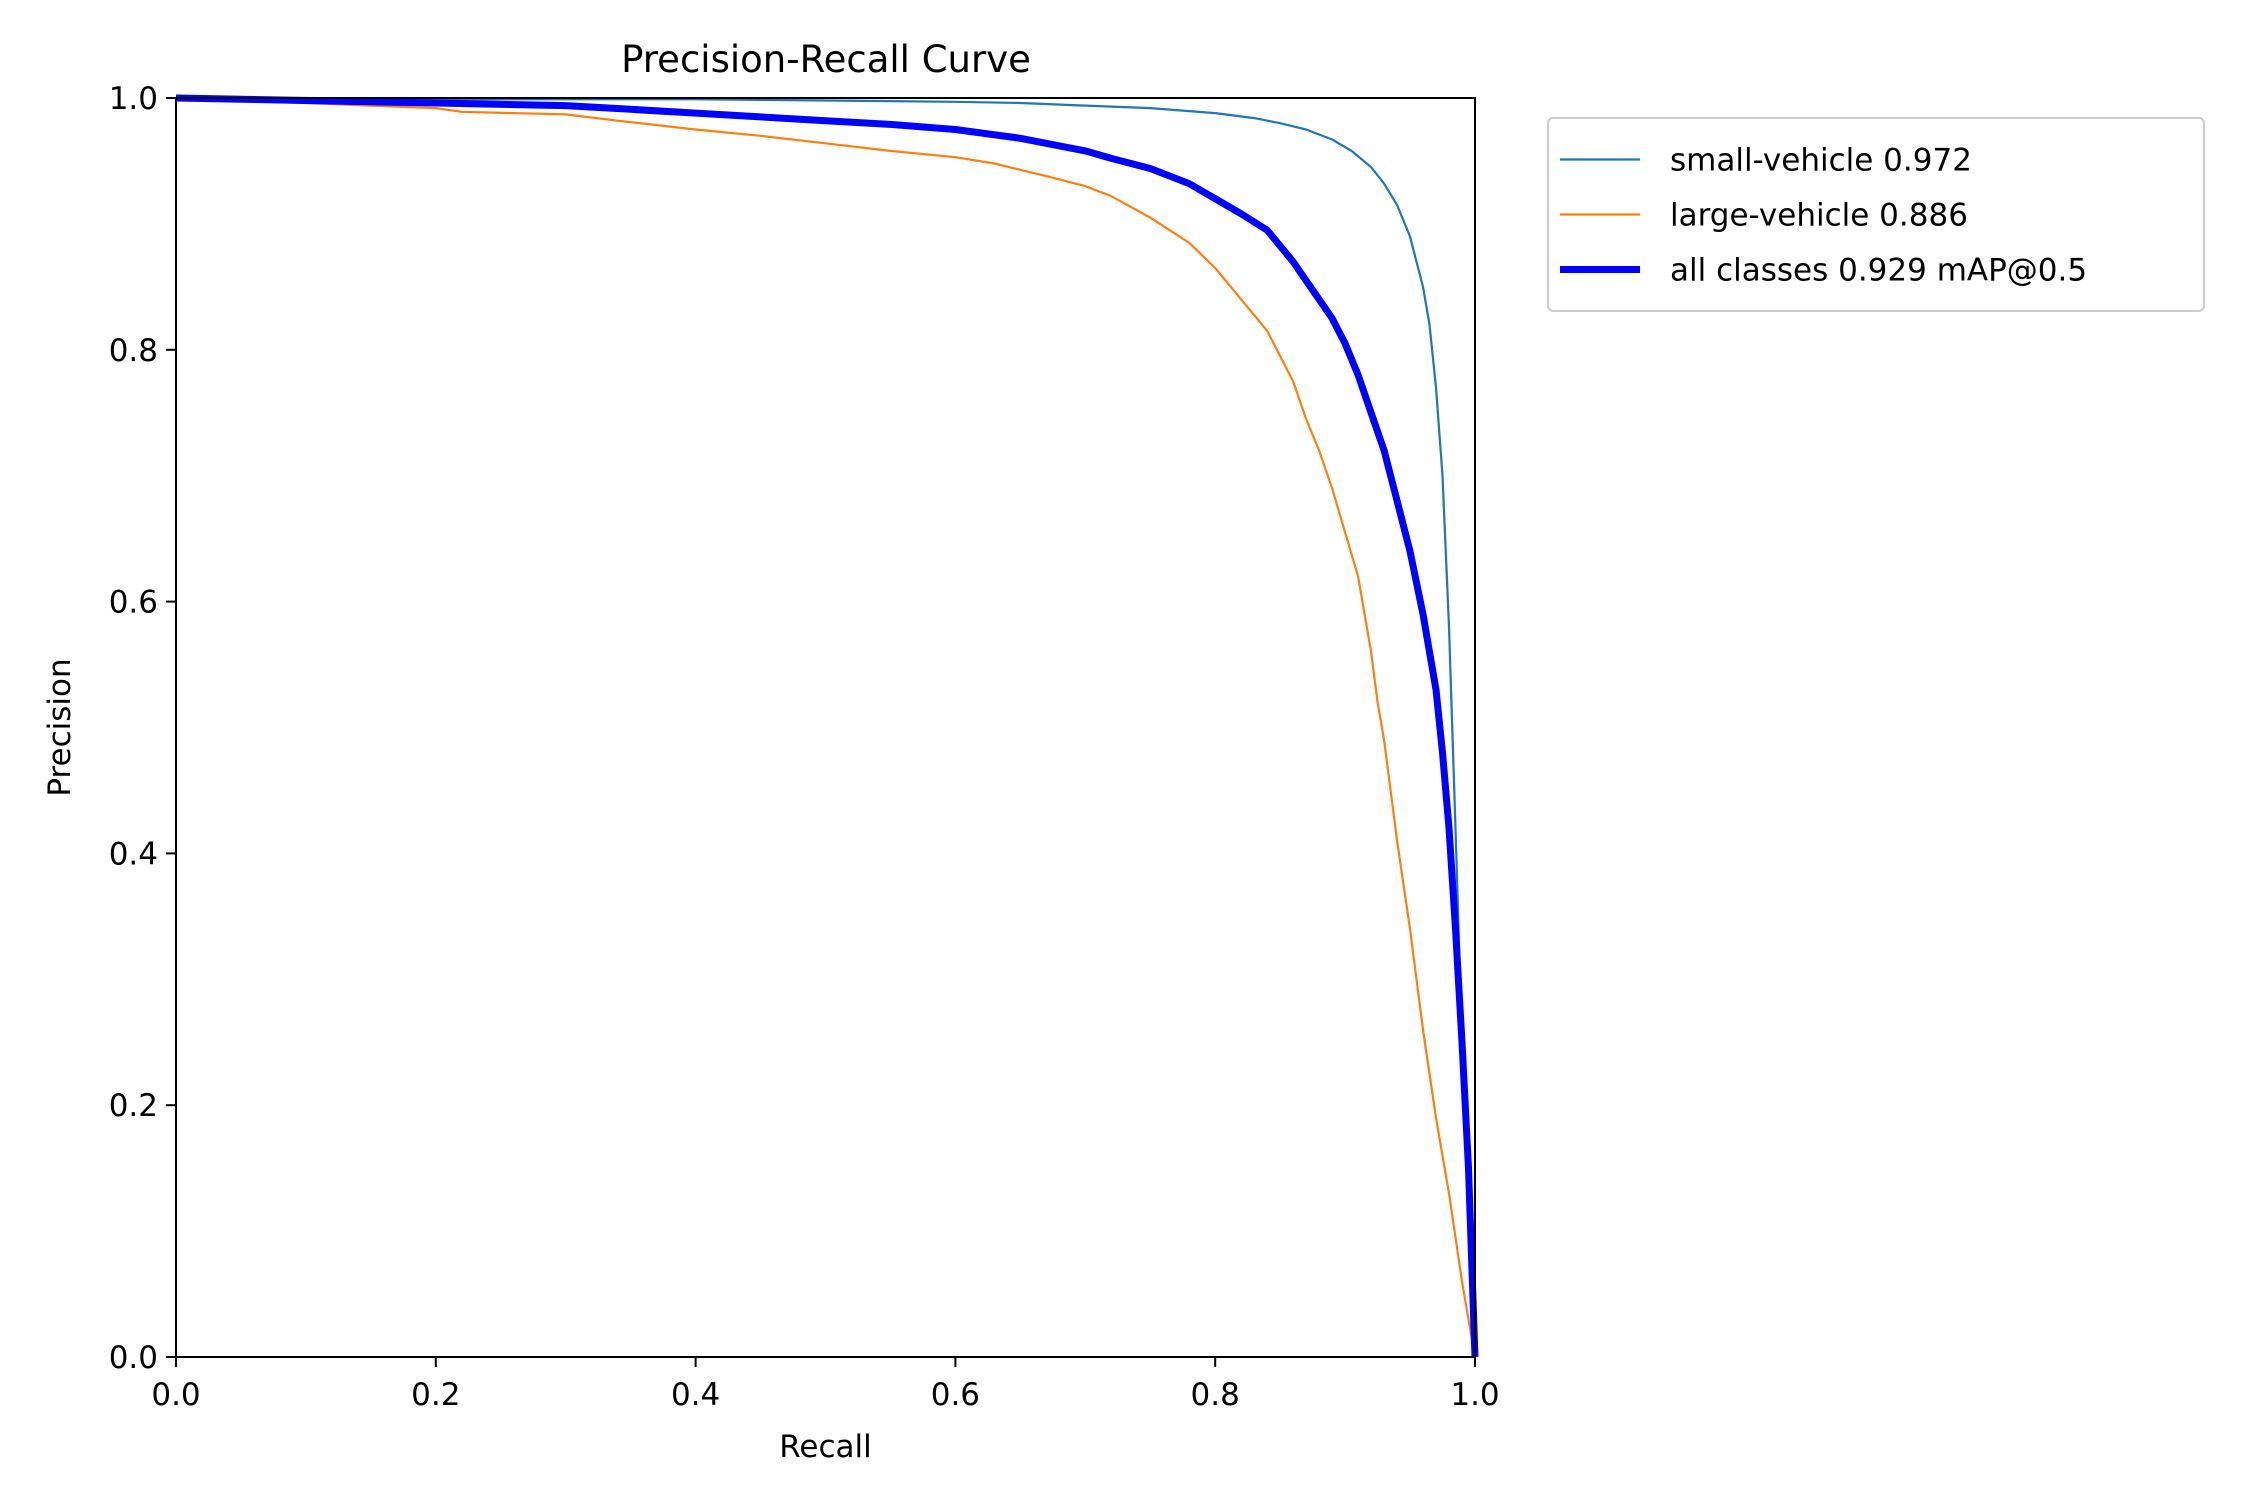  Describe the element at coordinates (1821, 161) in the screenshot. I see `legend-label-0: small-vehicle 0.972` at that location.